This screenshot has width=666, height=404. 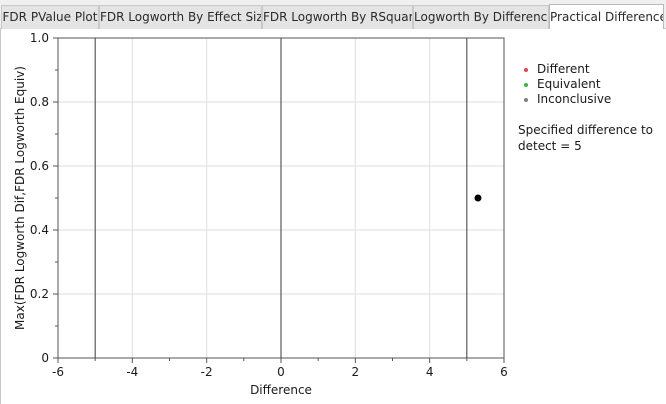 What do you see at coordinates (39, 166) in the screenshot?
I see `y-tick-label: 0.6` at bounding box center [39, 166].